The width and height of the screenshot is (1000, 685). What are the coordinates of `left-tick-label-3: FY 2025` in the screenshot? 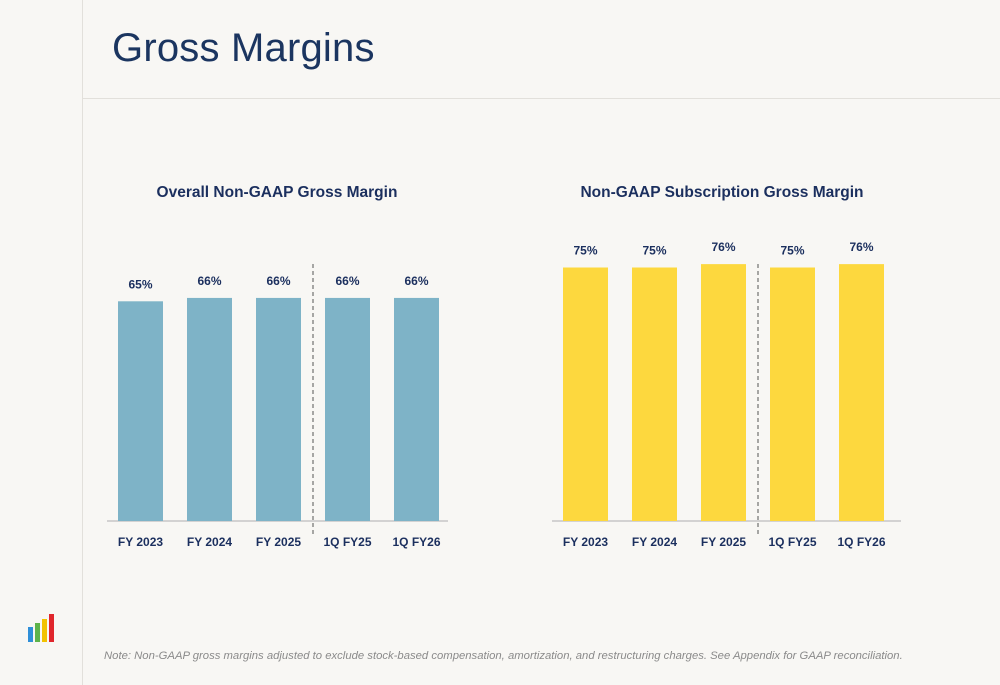 It's located at (278, 542).